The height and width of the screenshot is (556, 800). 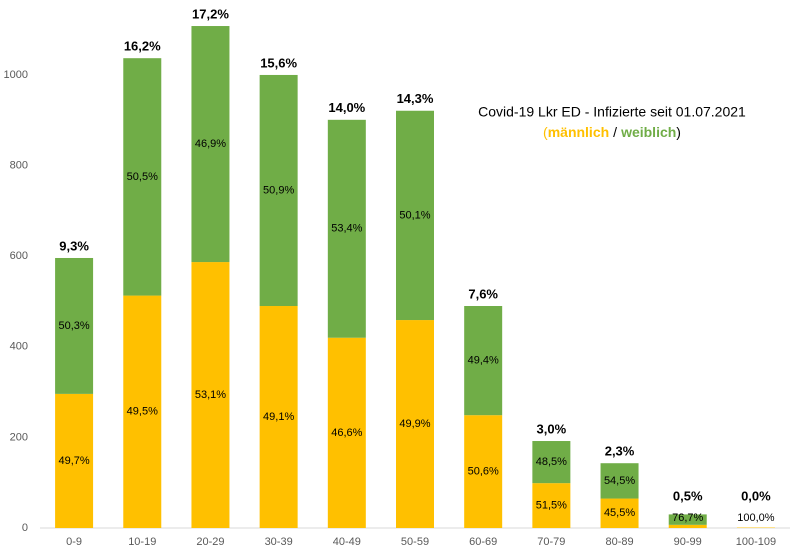 I want to click on data-label: 46,9%, so click(x=210, y=144).